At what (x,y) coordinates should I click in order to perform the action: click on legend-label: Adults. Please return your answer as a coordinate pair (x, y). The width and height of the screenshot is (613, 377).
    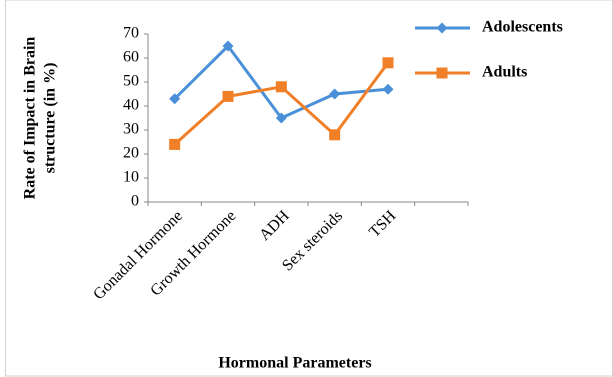
    Looking at the image, I should click on (504, 72).